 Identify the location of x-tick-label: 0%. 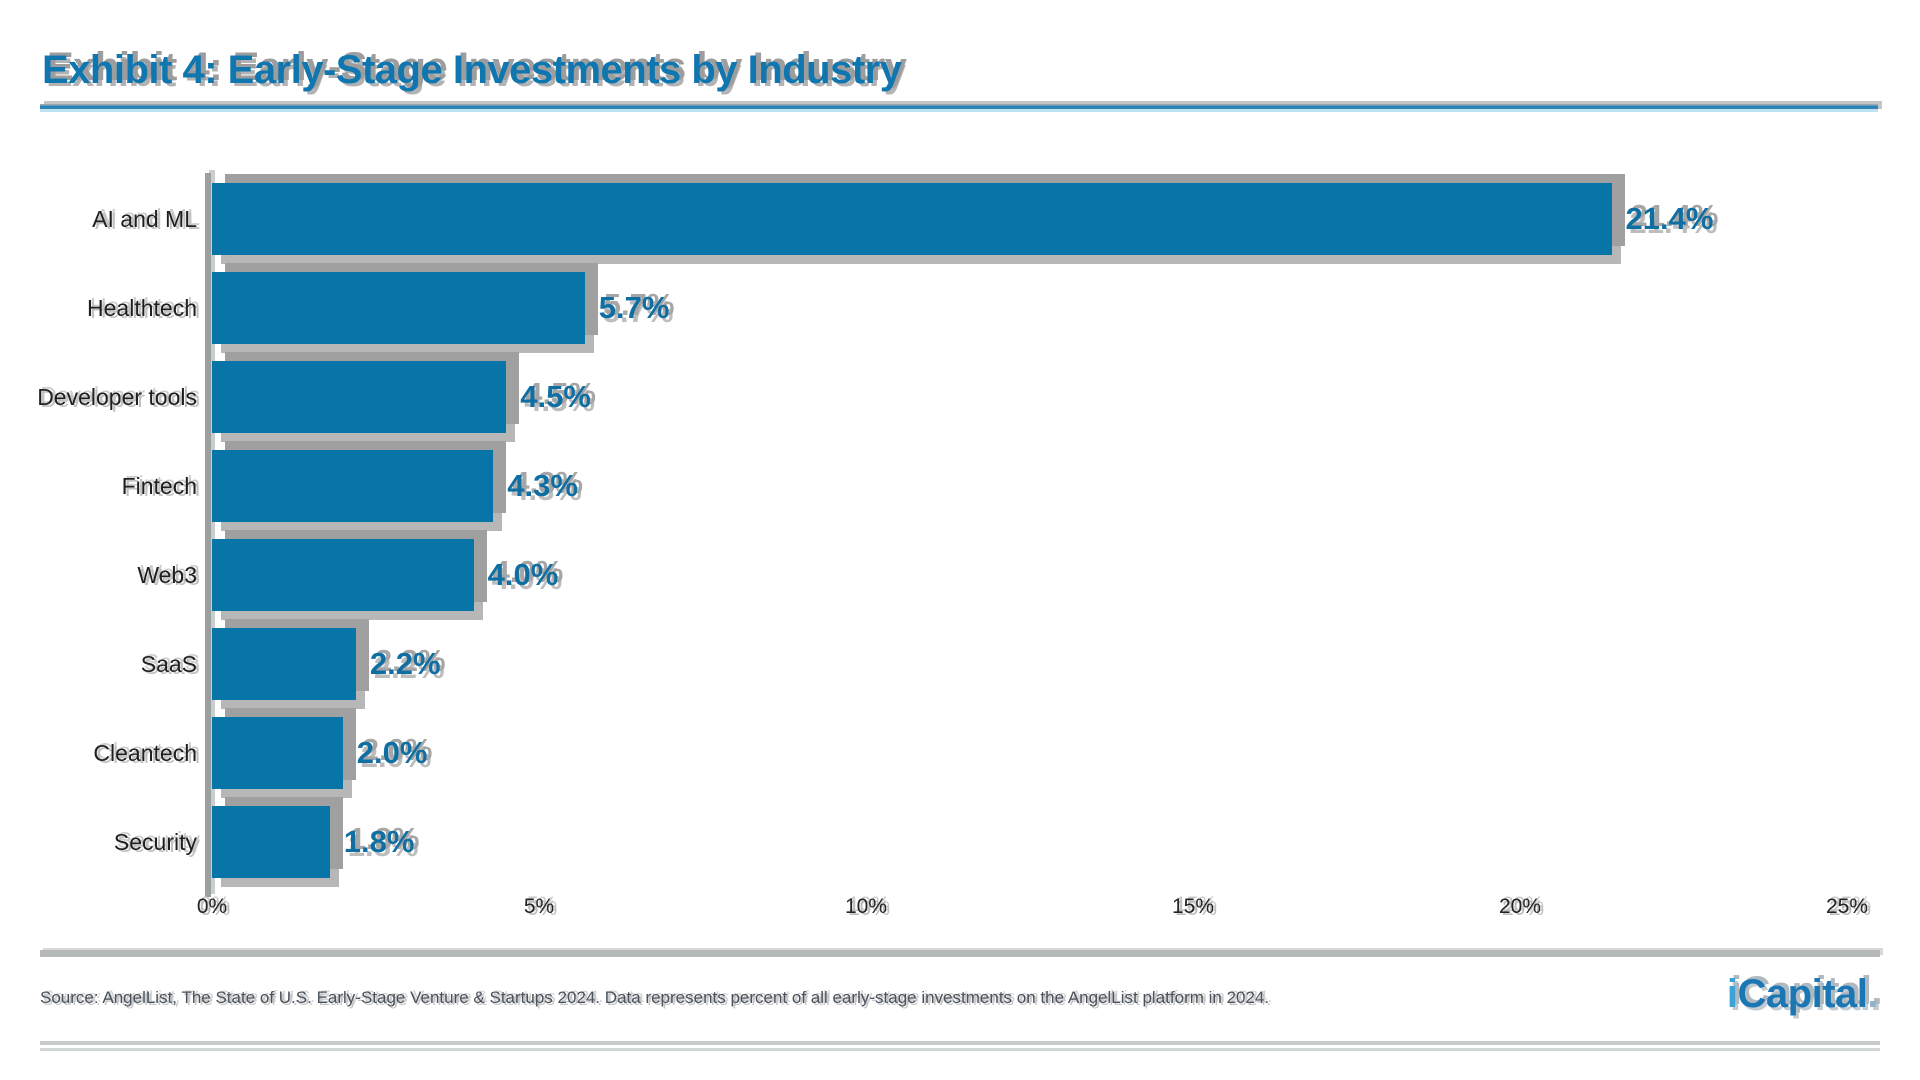
(212, 906).